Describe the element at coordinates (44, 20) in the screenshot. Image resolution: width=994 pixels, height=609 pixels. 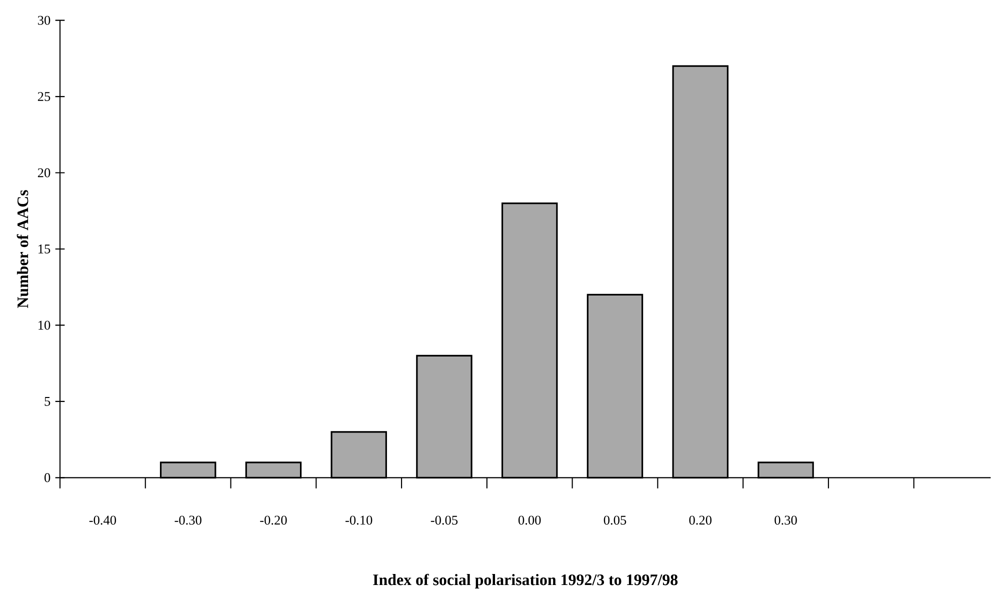
I see `y-tick-label: 30` at that location.